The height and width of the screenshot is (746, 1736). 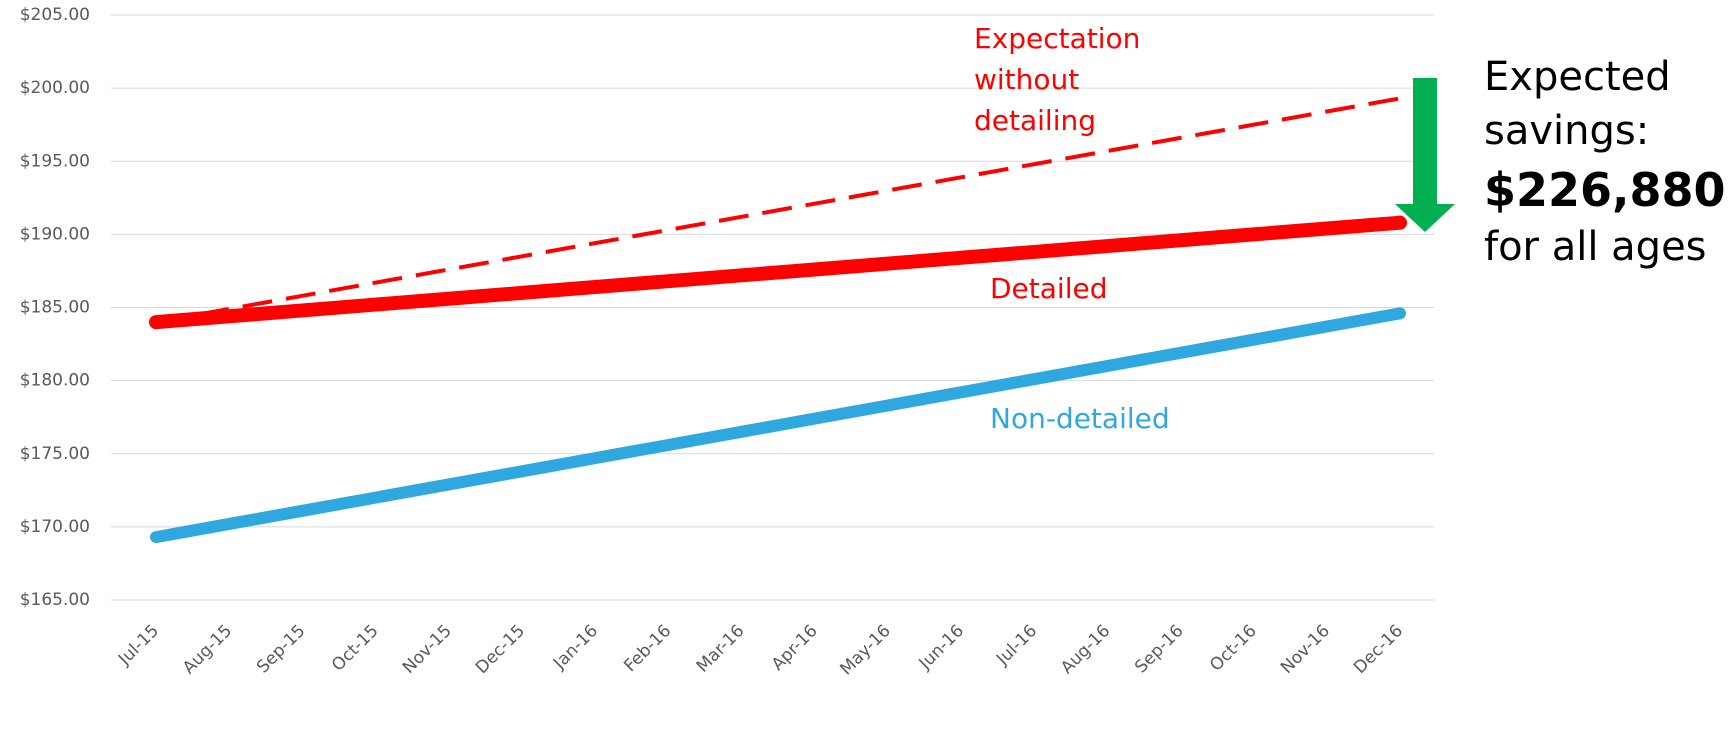 What do you see at coordinates (1049, 288) in the screenshot?
I see `series-label: Detailed` at bounding box center [1049, 288].